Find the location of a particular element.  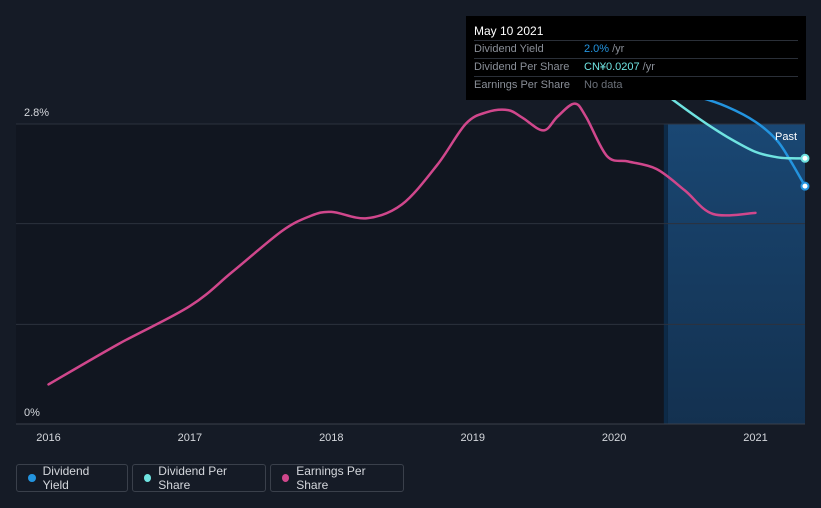

tooltip-label: Dividend Yield is located at coordinates (509, 49).